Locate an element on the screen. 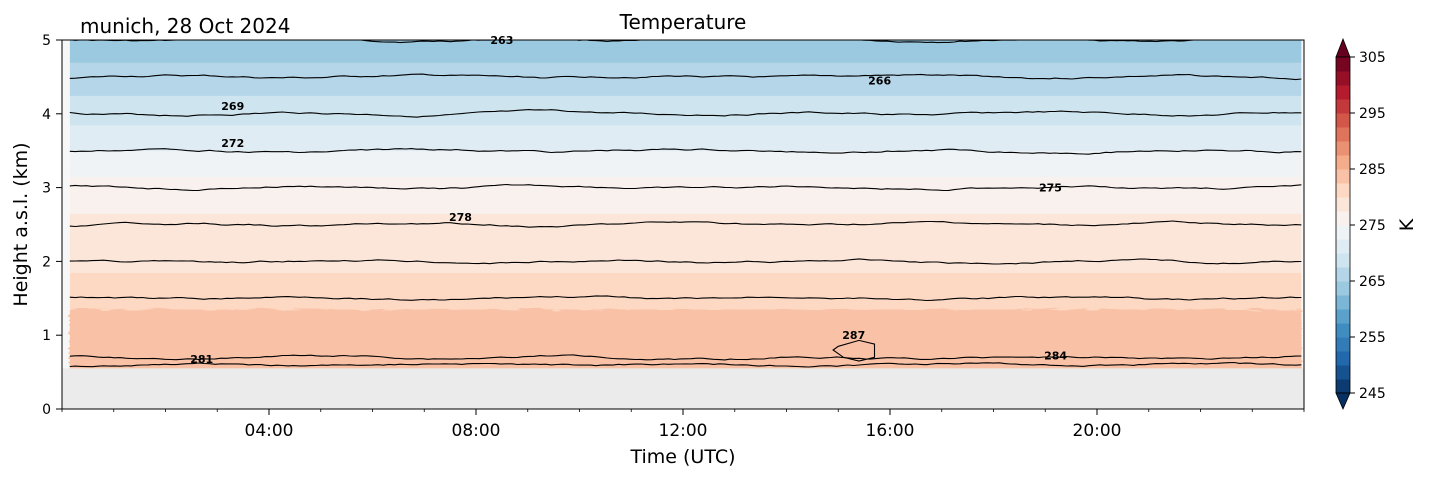 Image resolution: width=1429 pixels, height=478 pixels. y-tick-label: 3 is located at coordinates (46, 189).